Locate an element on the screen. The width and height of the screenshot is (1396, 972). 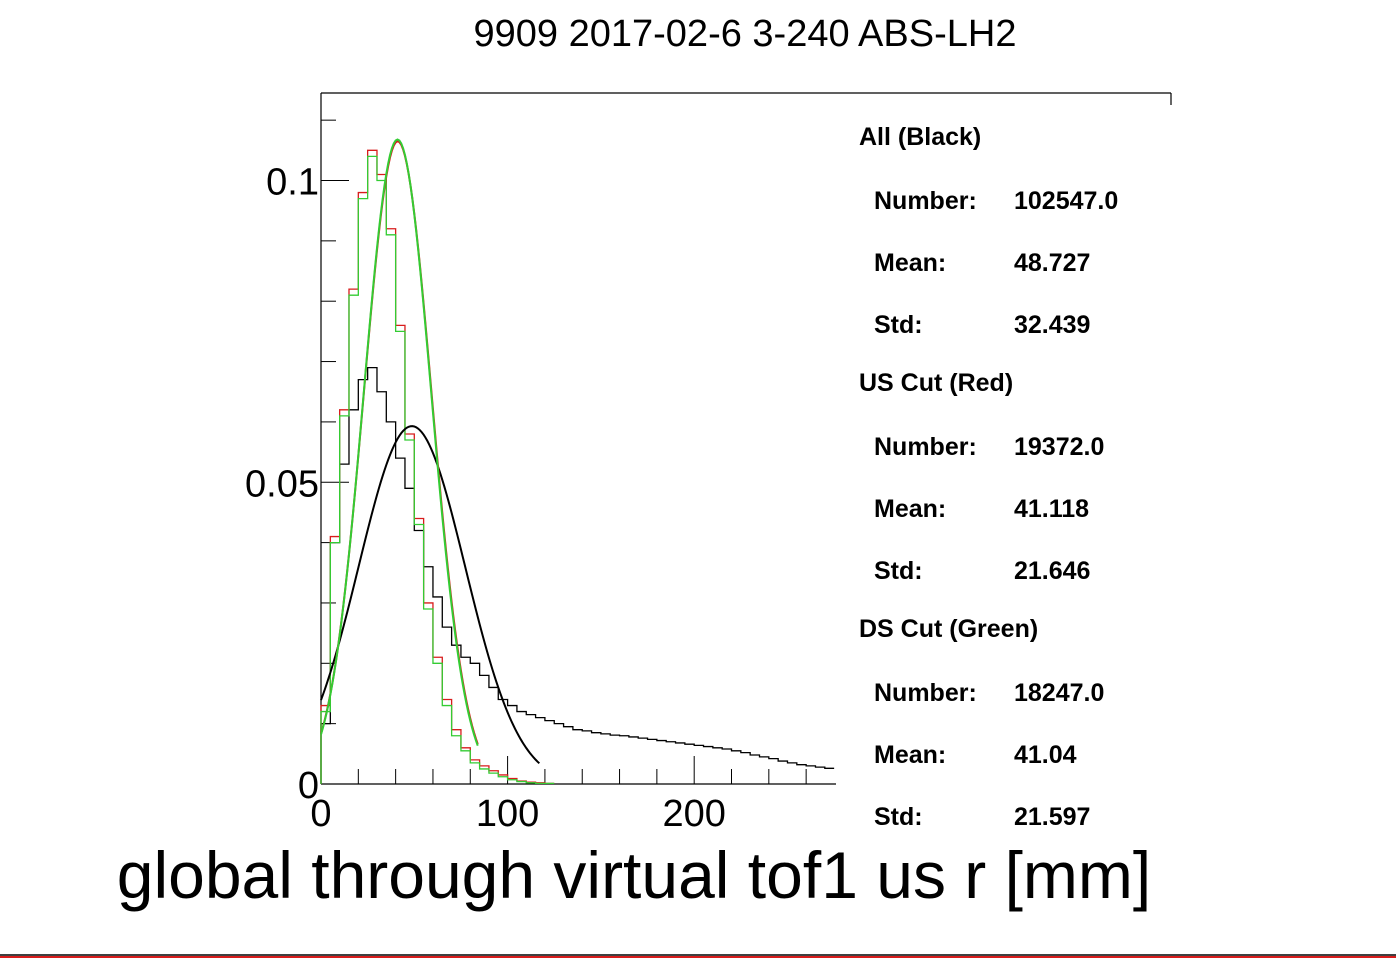
x-tick-label: 0 is located at coordinates (320, 814).